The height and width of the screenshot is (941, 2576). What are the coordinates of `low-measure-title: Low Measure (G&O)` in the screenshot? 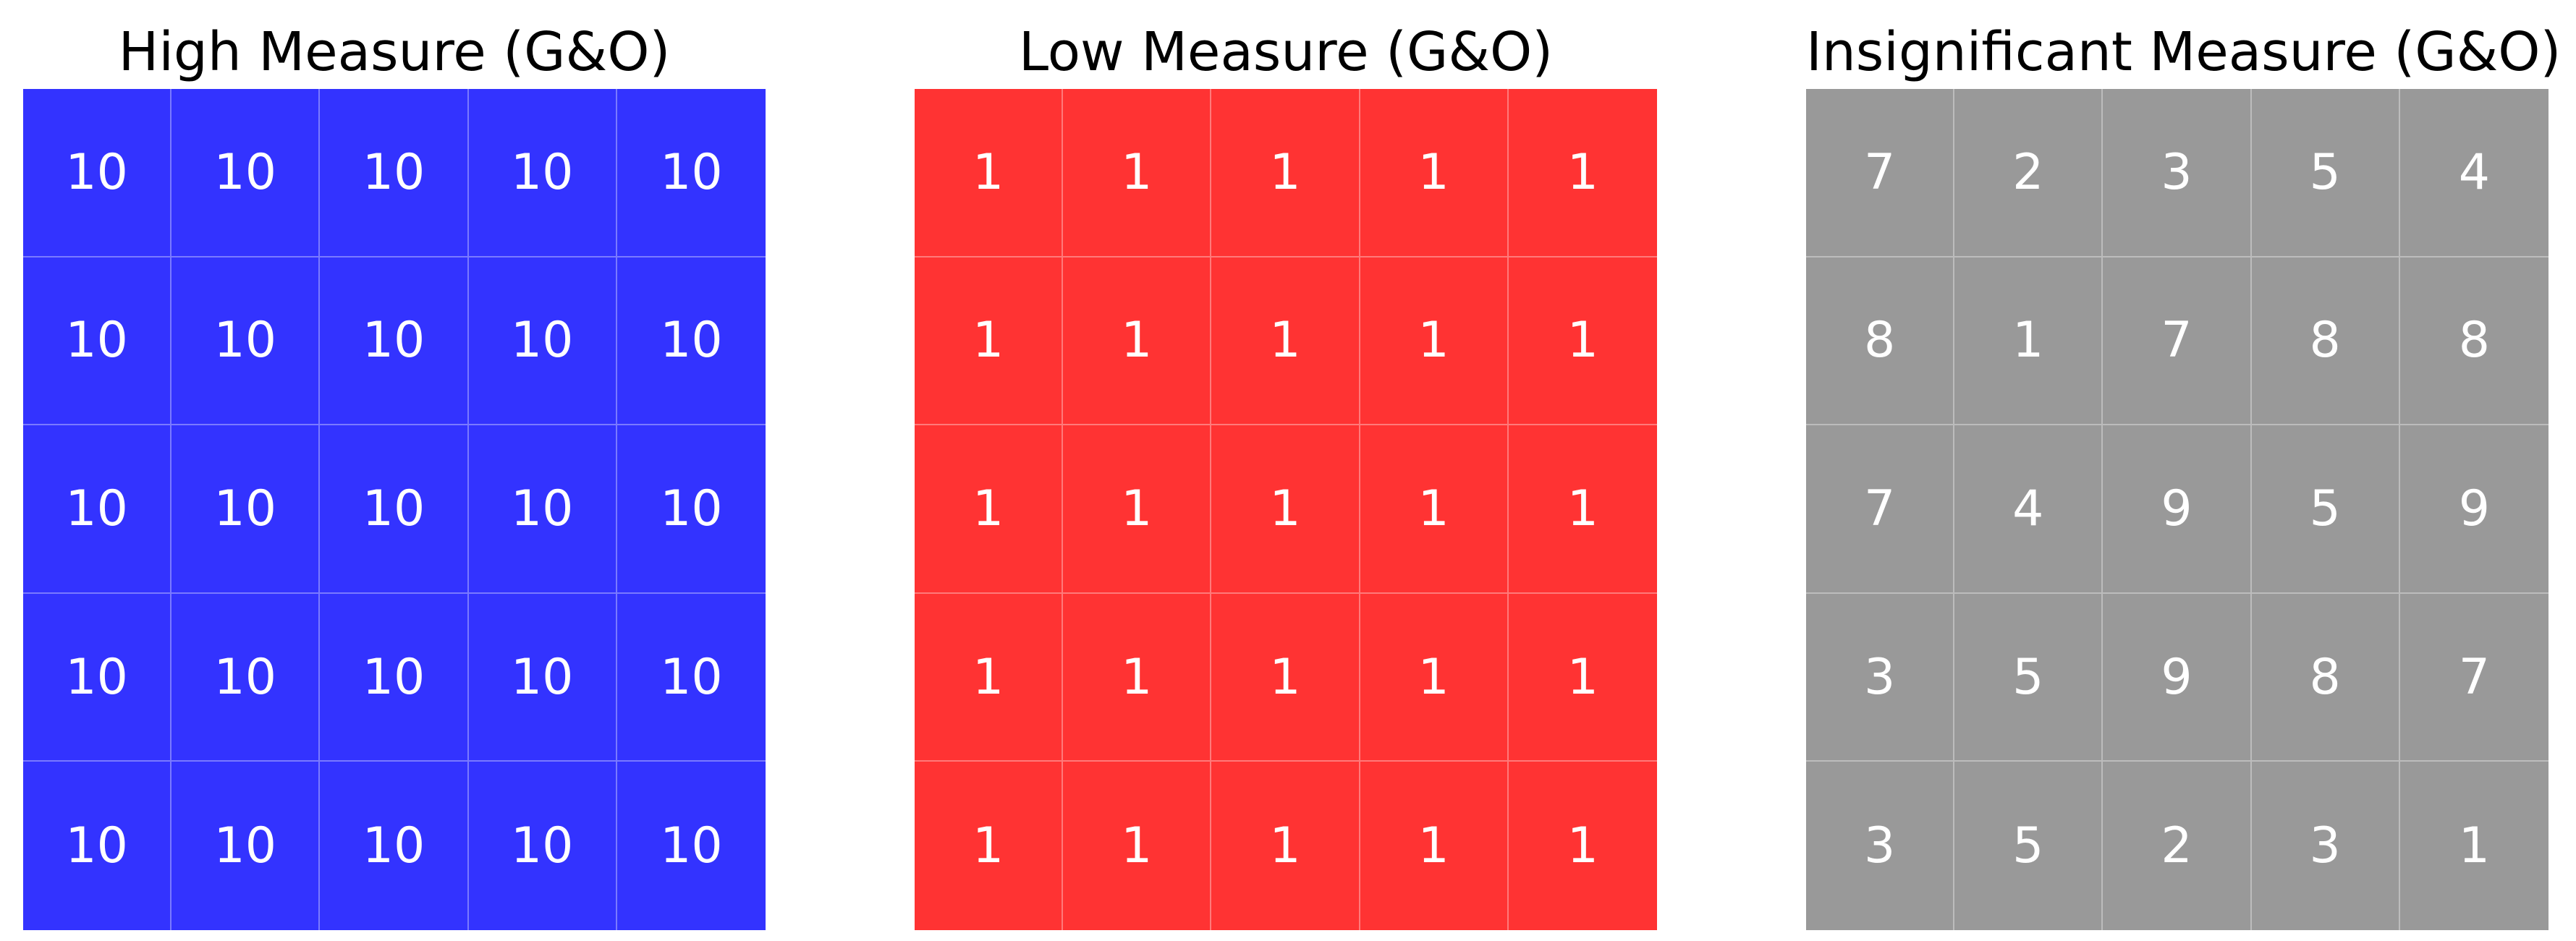 It's located at (1286, 52).